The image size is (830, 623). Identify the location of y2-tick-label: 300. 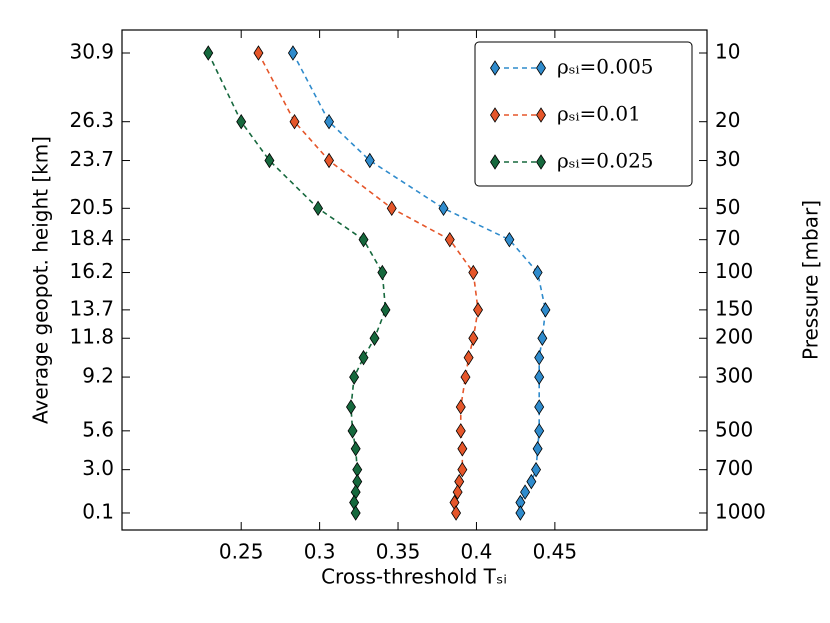
(734, 376).